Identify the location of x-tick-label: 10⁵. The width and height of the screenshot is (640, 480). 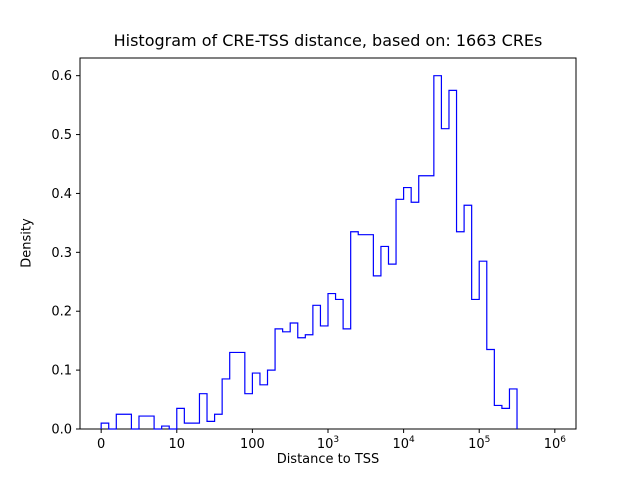
(479, 443).